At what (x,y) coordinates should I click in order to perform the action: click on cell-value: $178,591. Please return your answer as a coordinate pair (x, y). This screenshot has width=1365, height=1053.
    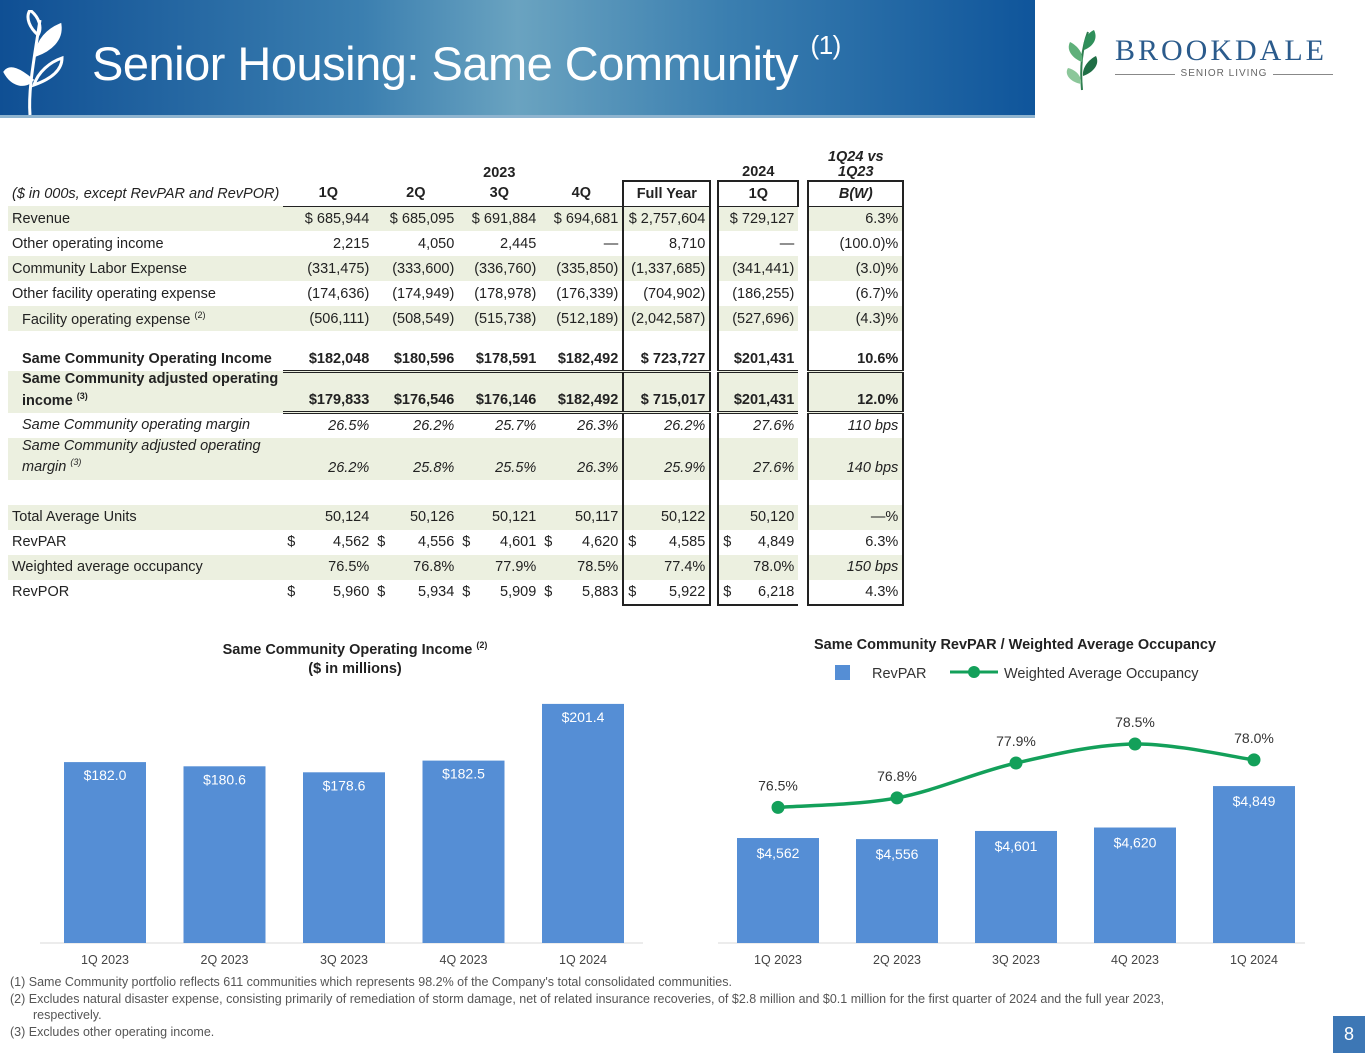
    Looking at the image, I should click on (499, 352).